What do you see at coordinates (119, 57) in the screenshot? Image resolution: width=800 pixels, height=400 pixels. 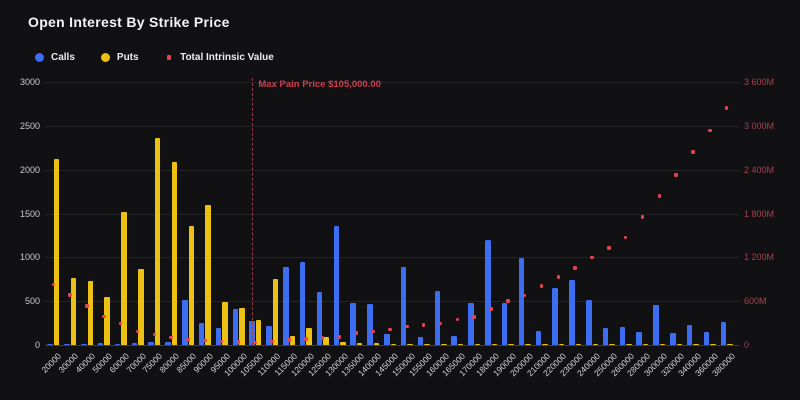 I see `legend-item-puts: Puts` at bounding box center [119, 57].